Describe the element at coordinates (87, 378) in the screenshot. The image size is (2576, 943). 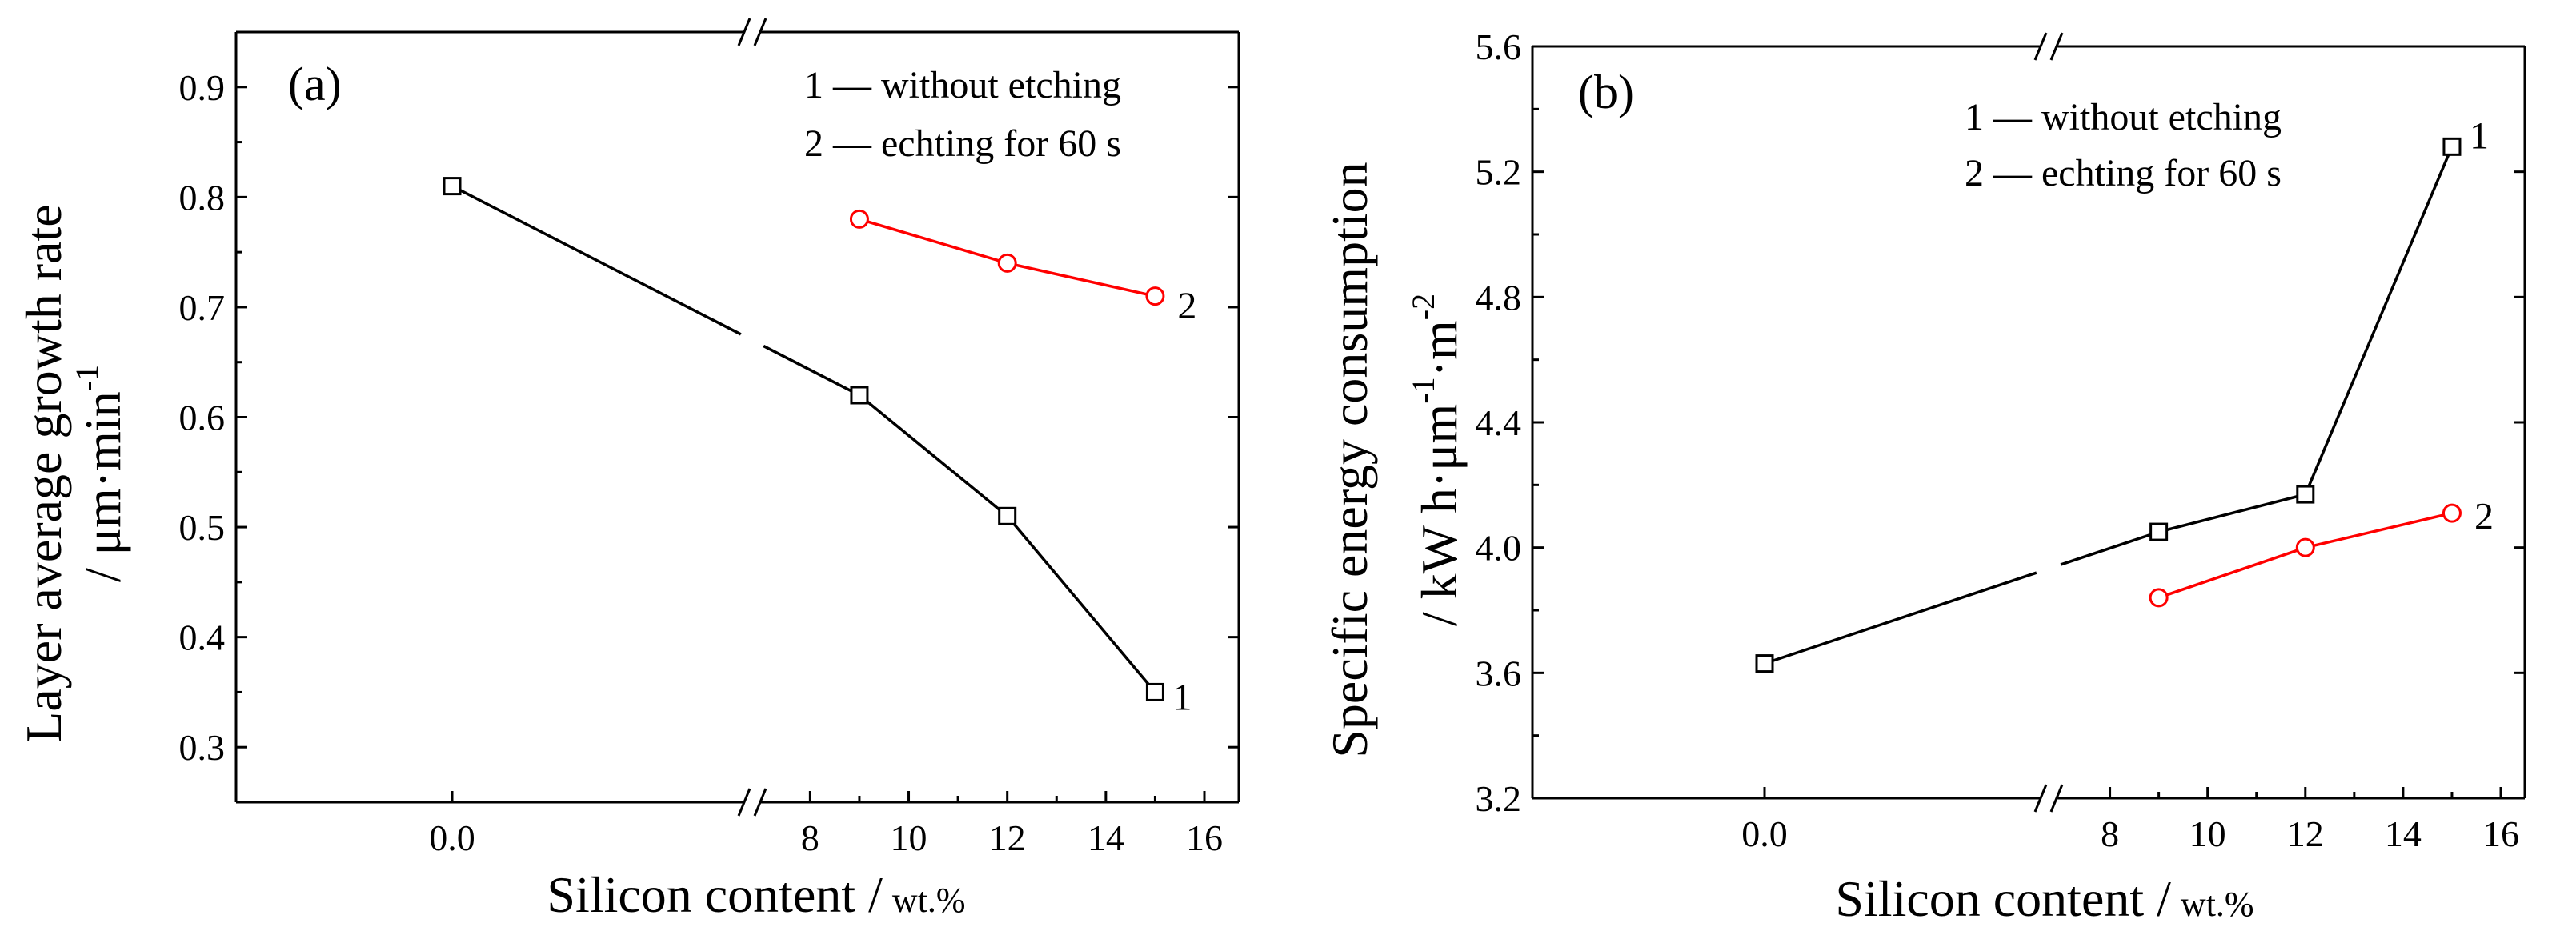
I see `panel-a-y-unit-exponent: -1` at that location.